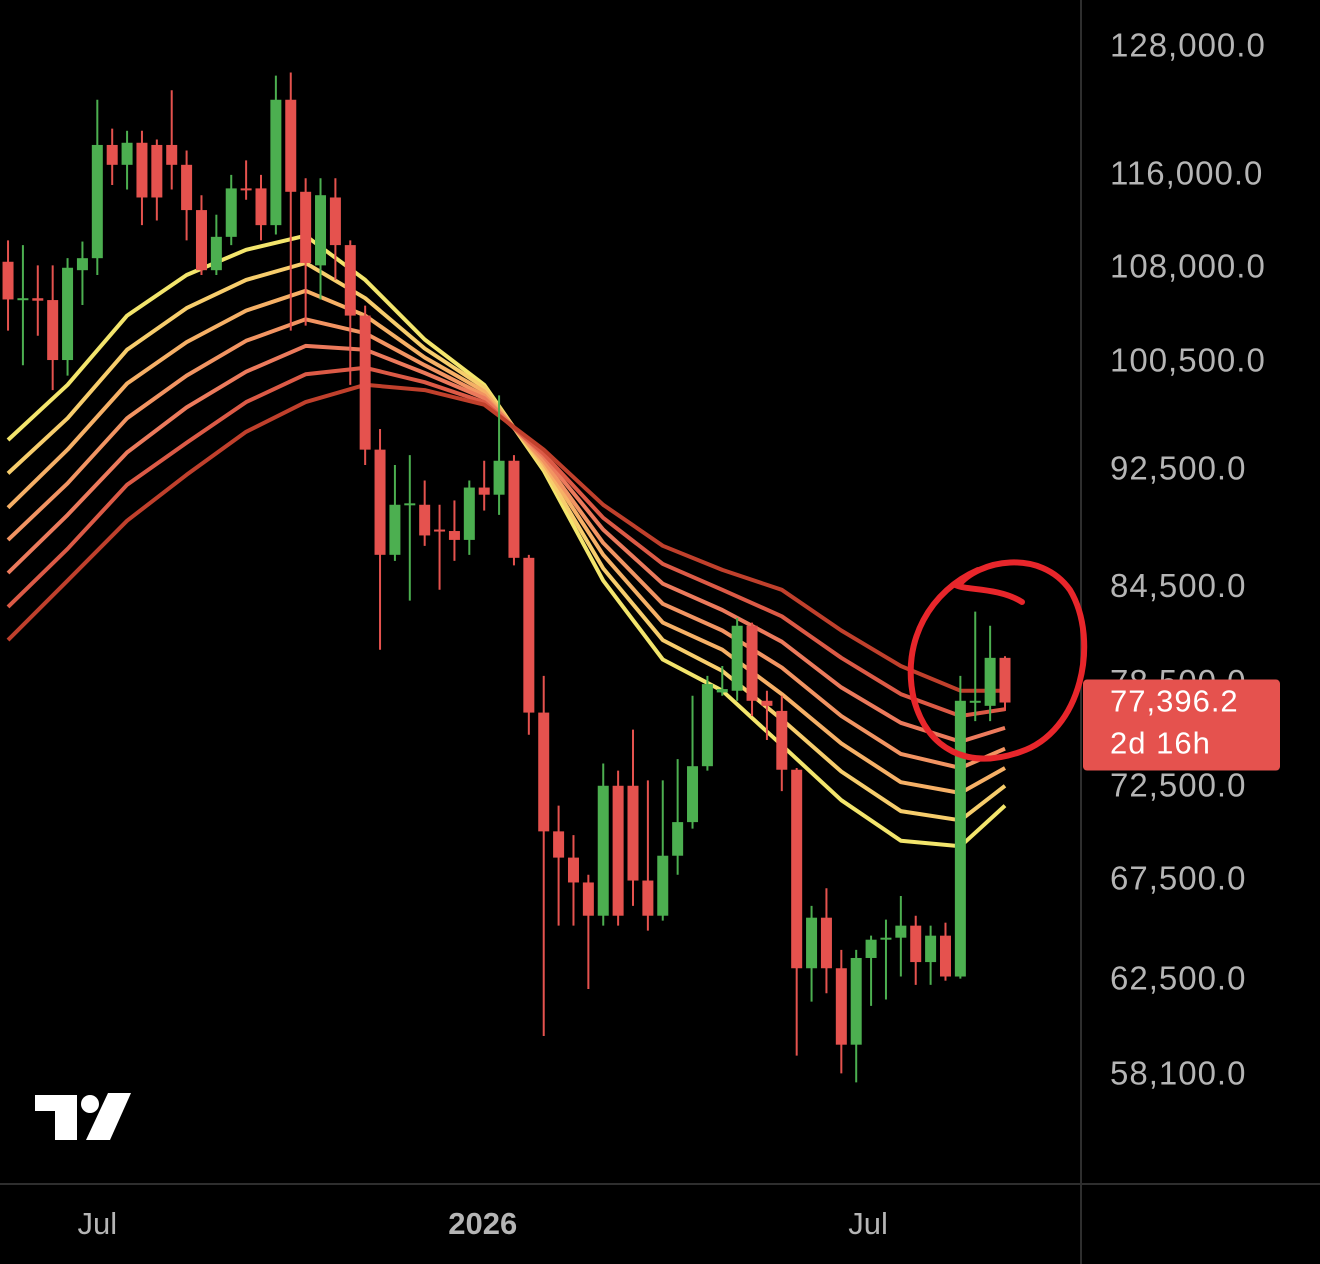  Describe the element at coordinates (997, 660) in the screenshot. I see `hand-drawn-circle` at that location.